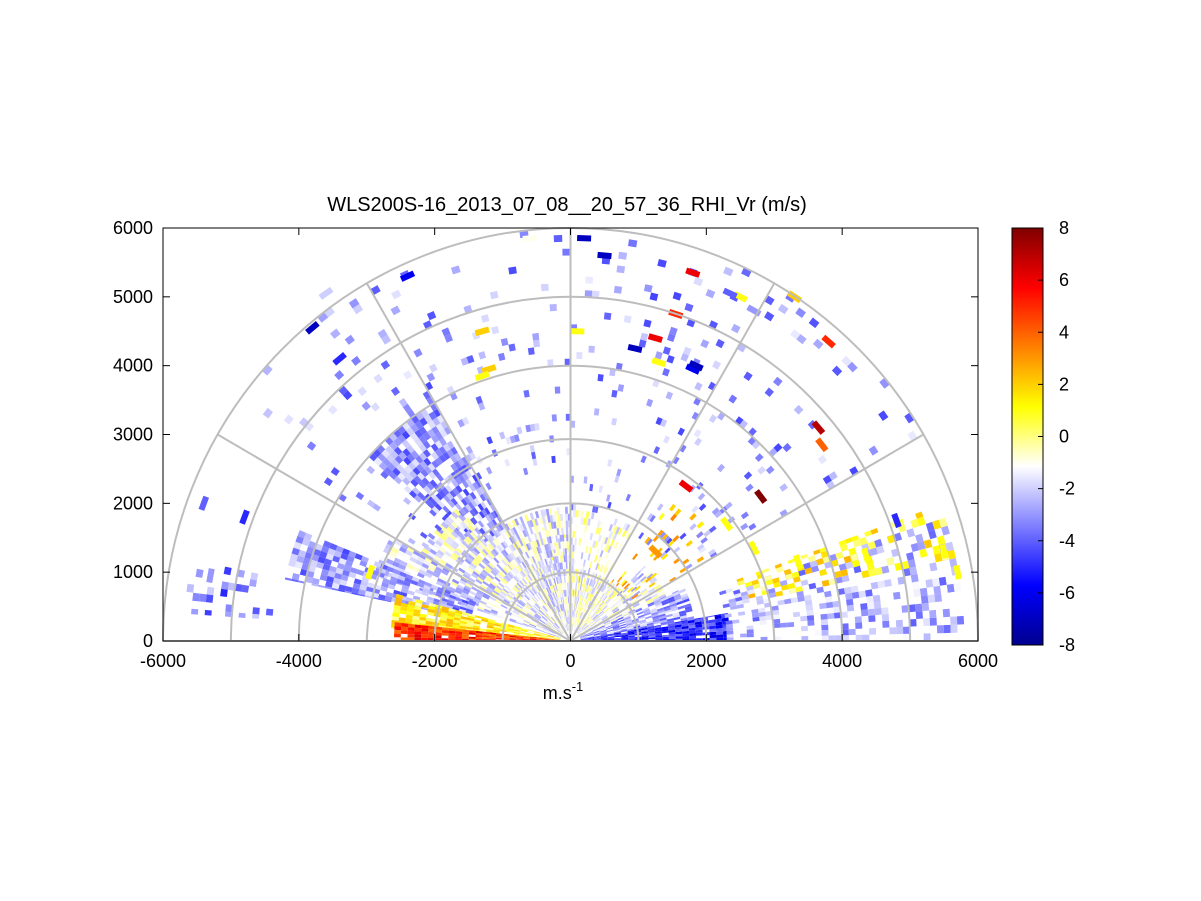 This screenshot has height=901, width=1201. Describe the element at coordinates (978, 661) in the screenshot. I see `x-tick-label: 6000` at that location.